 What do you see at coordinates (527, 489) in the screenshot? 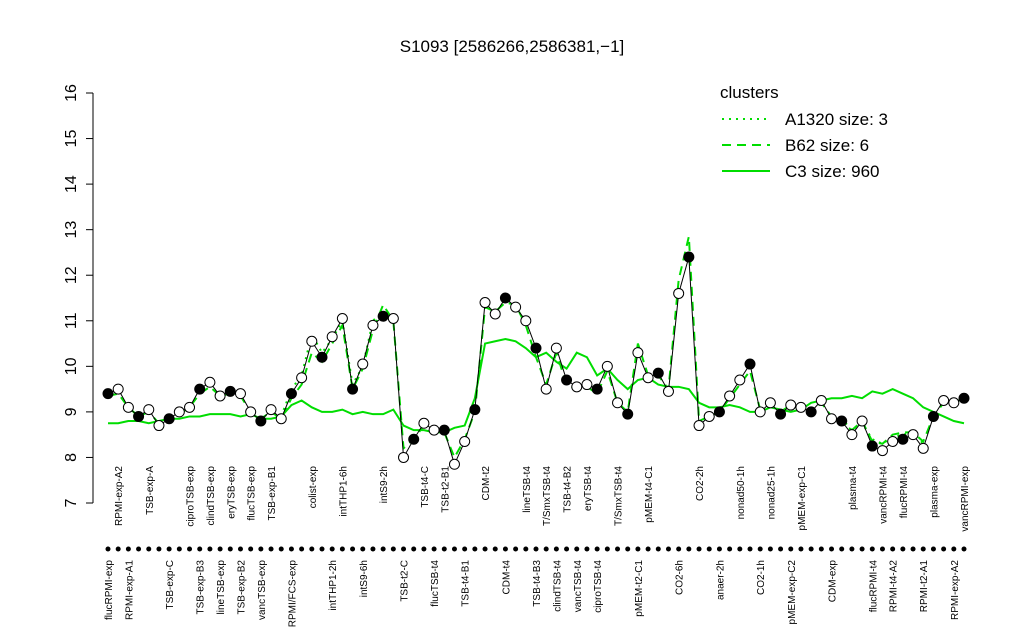
I see `x-tick-label: lineTSB-t4` at bounding box center [527, 489].